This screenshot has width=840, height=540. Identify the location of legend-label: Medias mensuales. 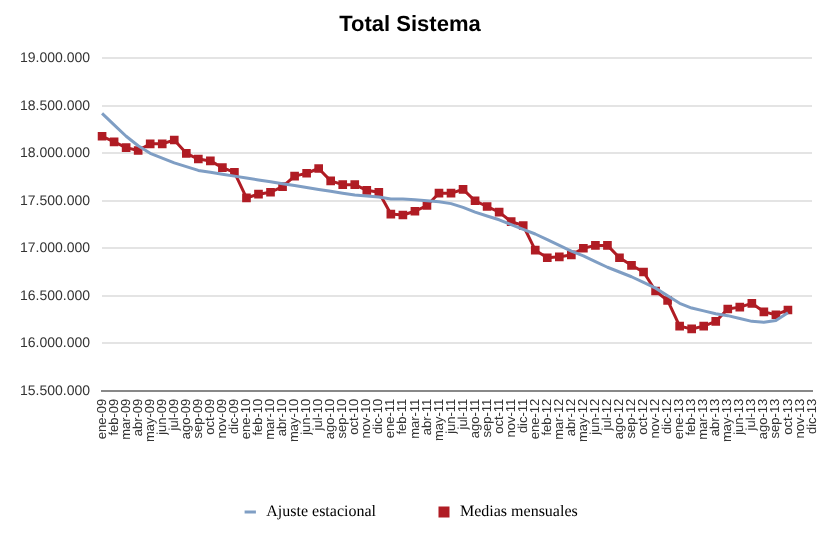
(519, 511).